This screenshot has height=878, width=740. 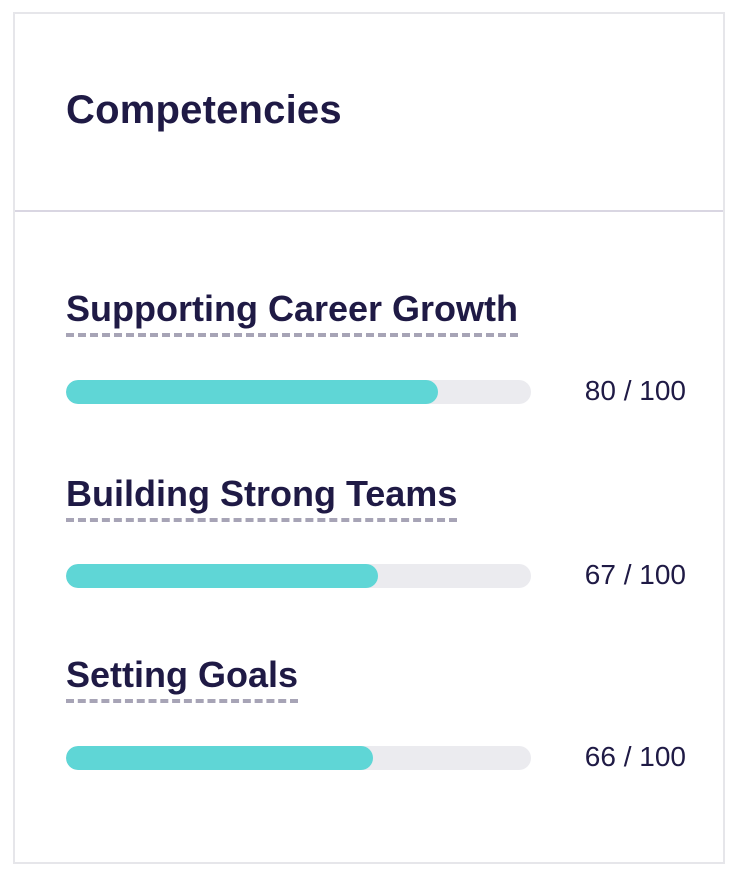 I want to click on score-label: 66 / 100, so click(x=635, y=756).